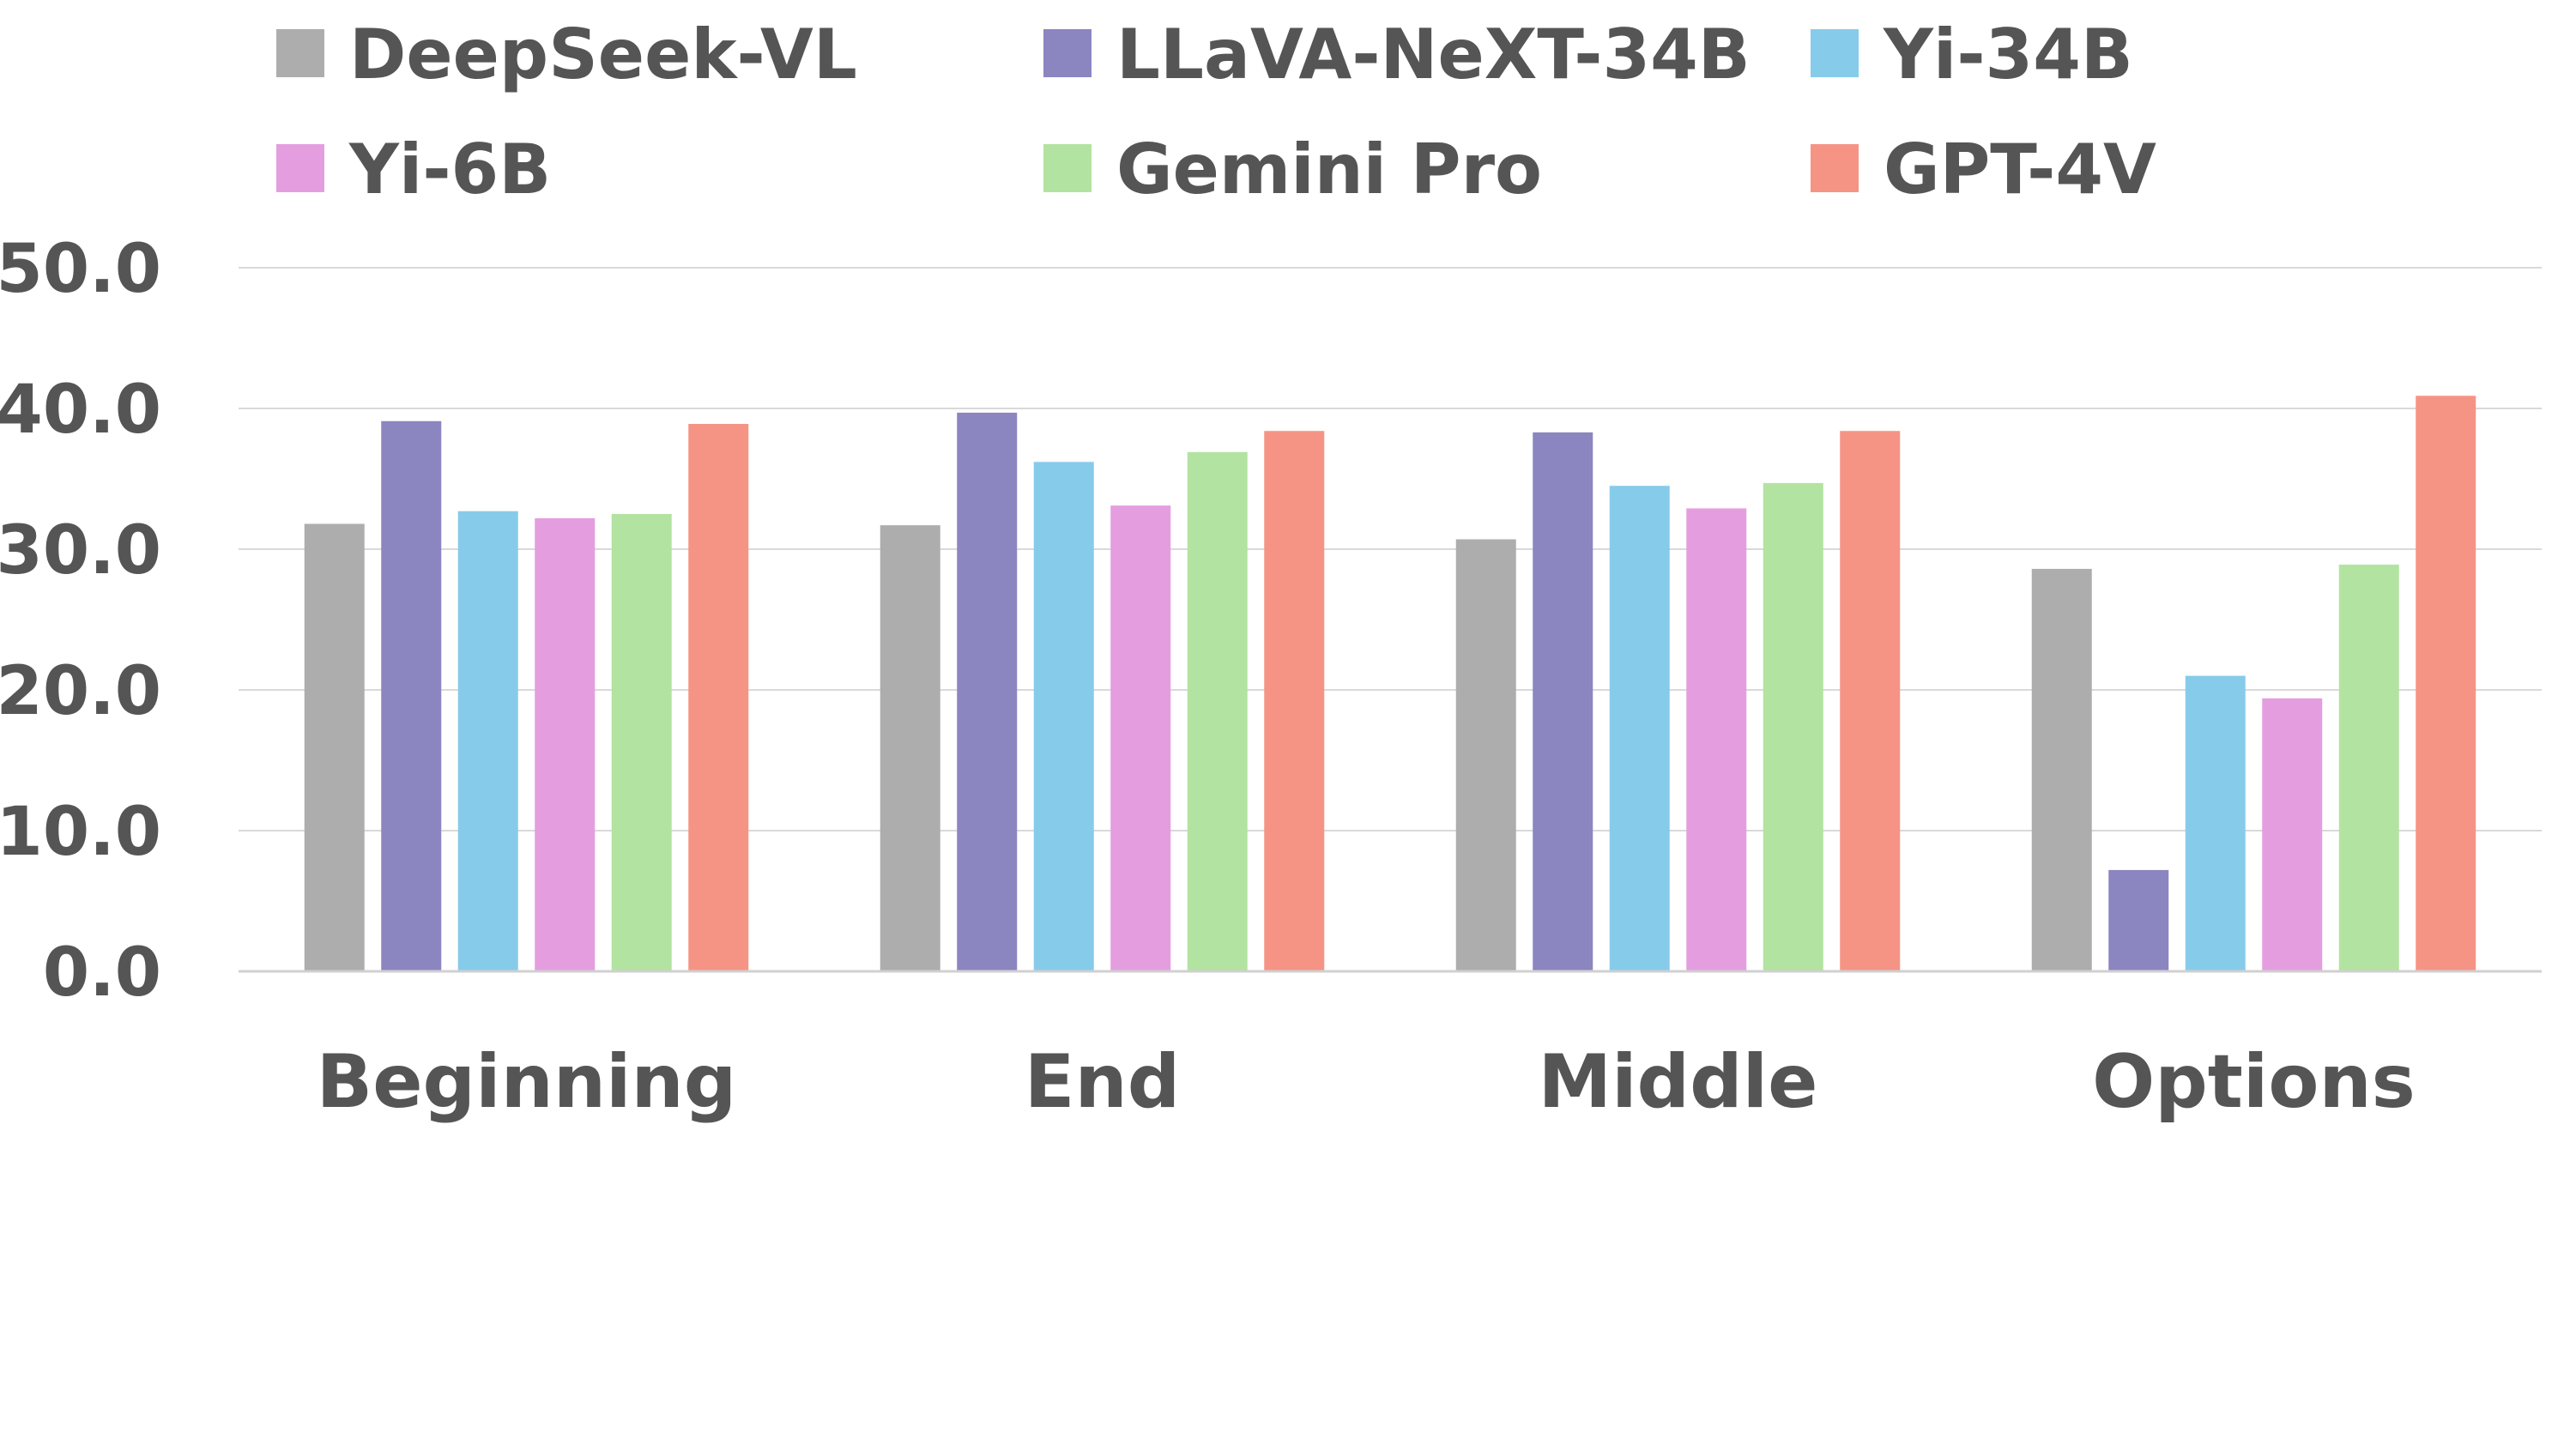 The image size is (2576, 1445). I want to click on y-tick-label: 50.0, so click(80, 269).